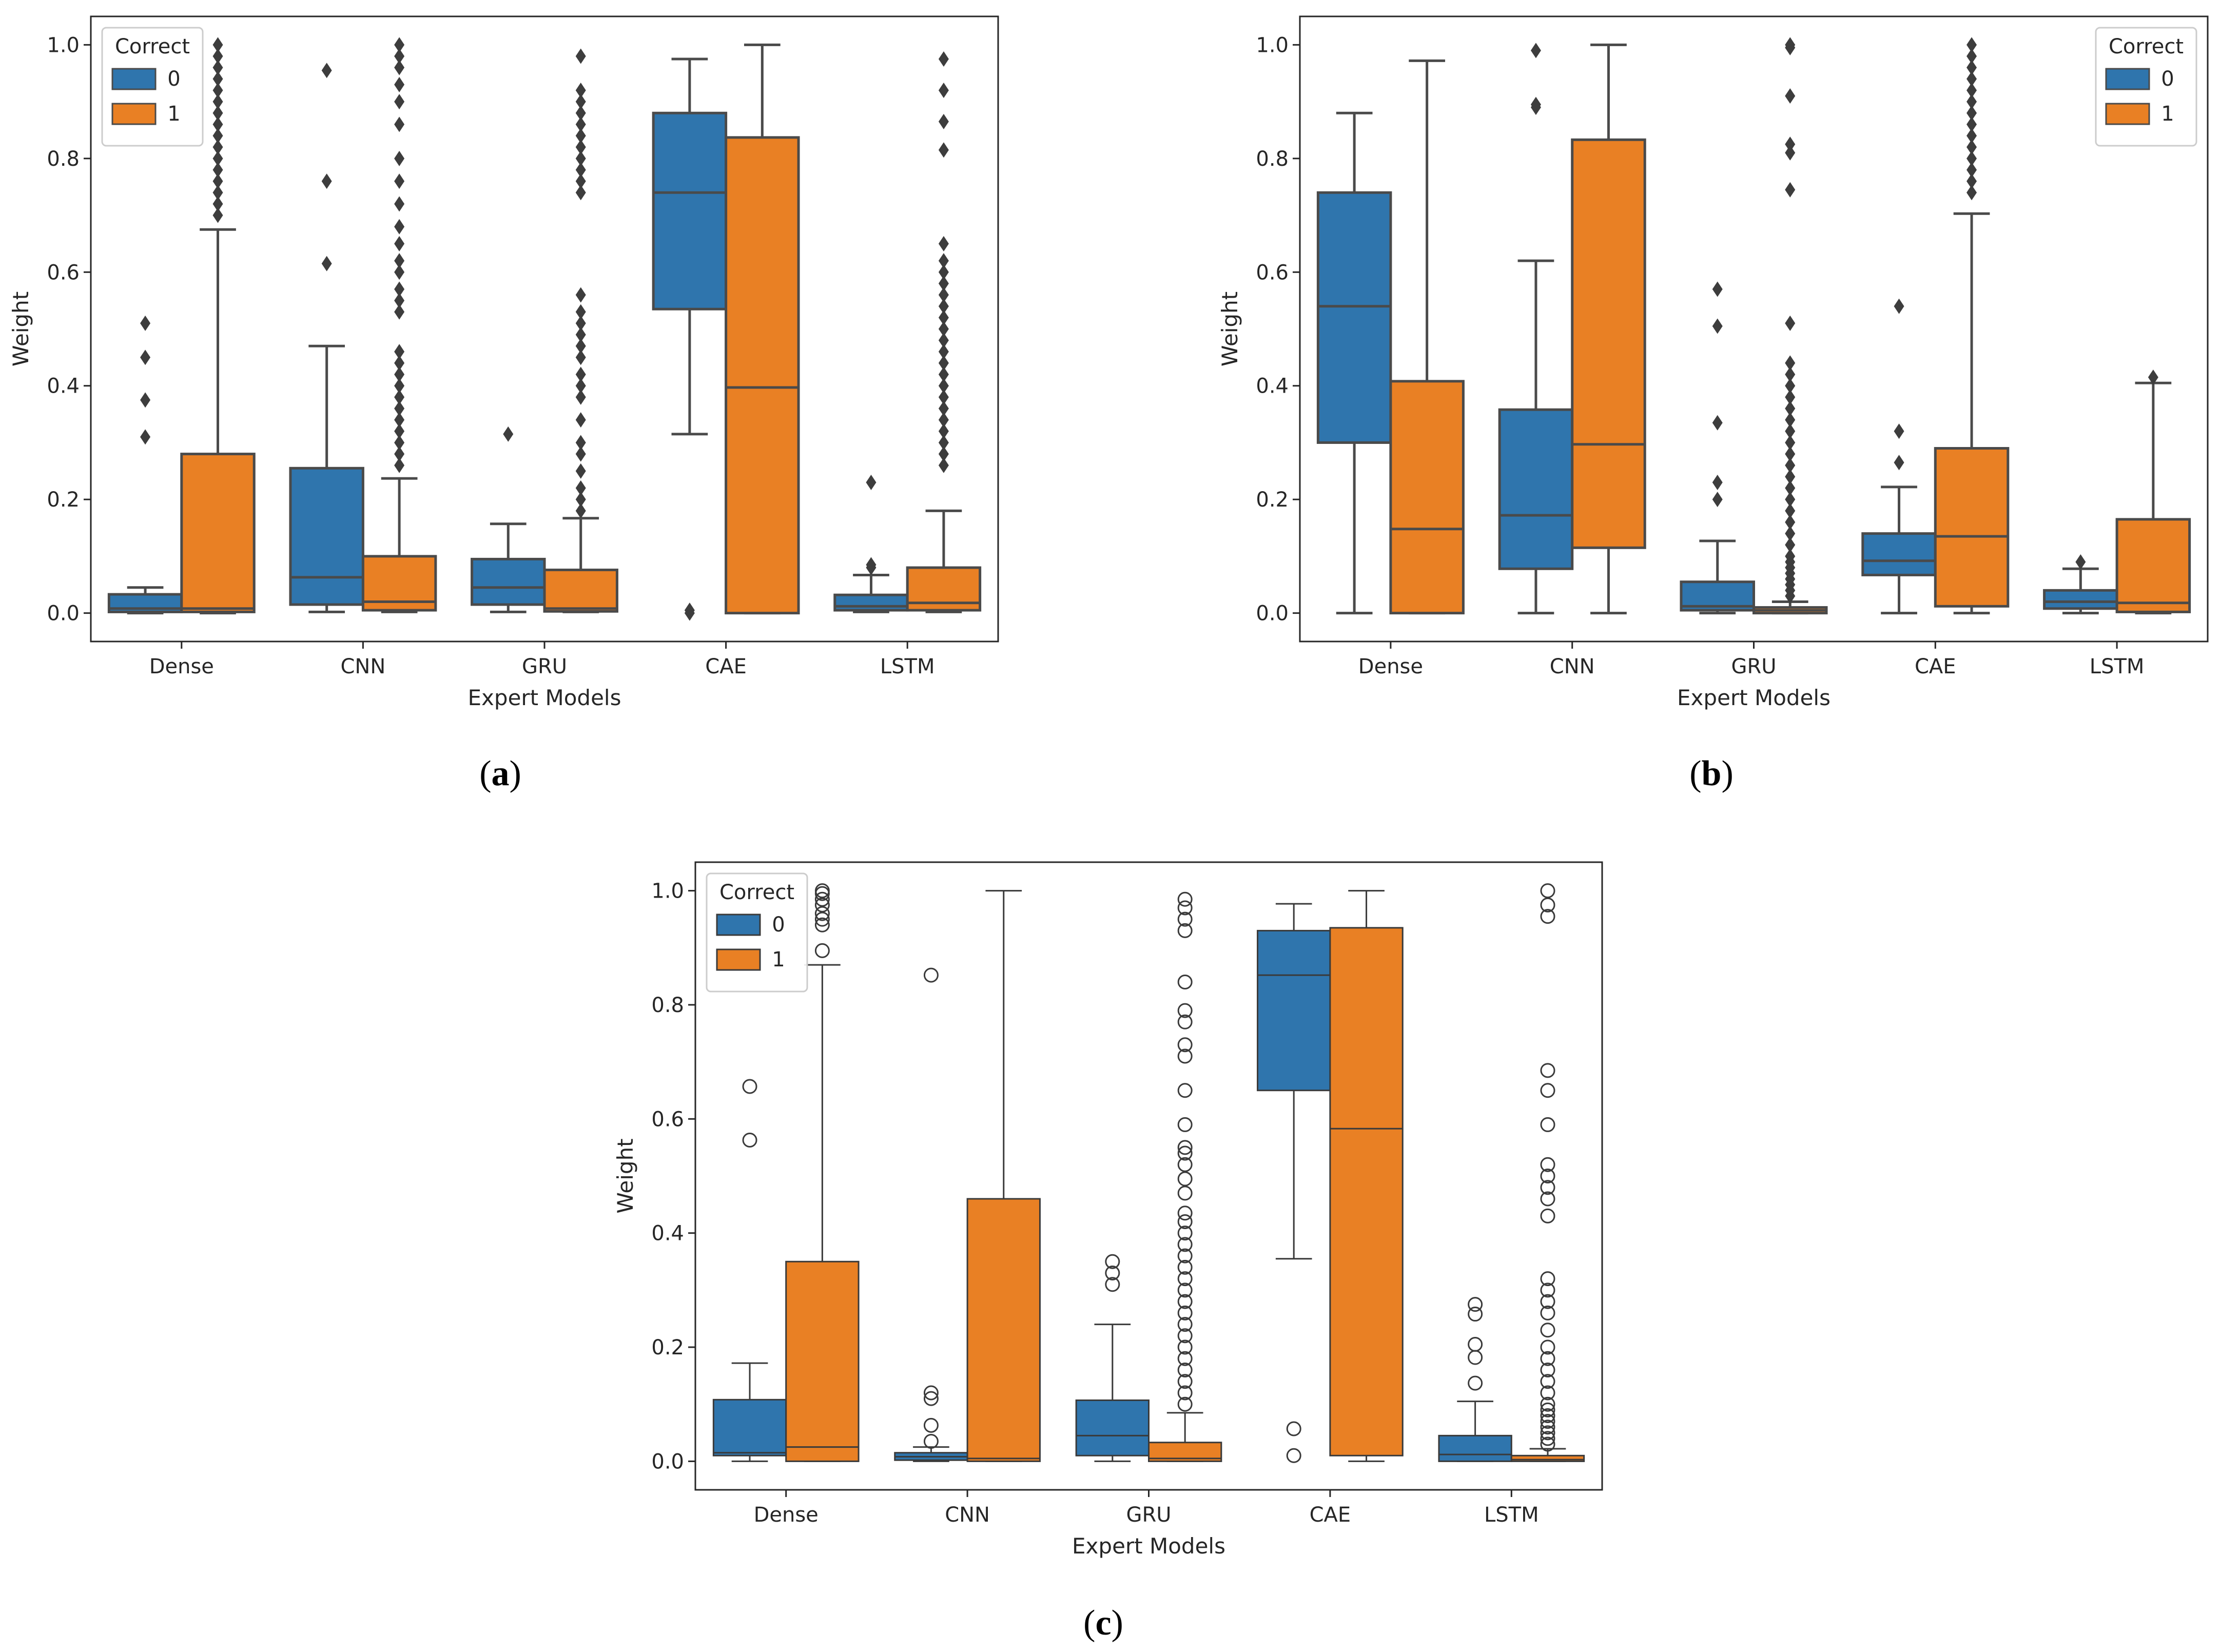 This screenshot has width=2220, height=1652. I want to click on x-tick-label: LSTM, so click(1512, 1515).